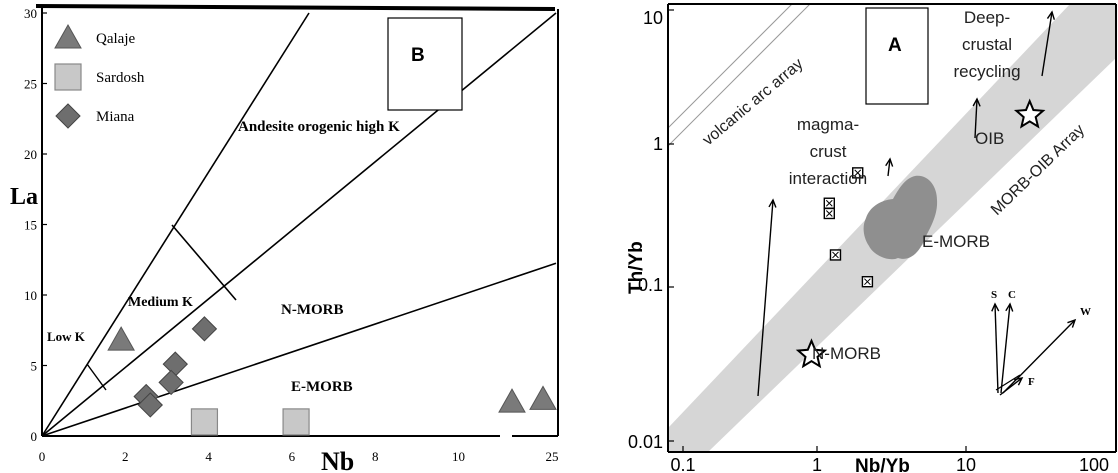 This screenshot has width=1118, height=473. I want to click on panel-a-x-axis-label: Nb/Yb, so click(882, 464).